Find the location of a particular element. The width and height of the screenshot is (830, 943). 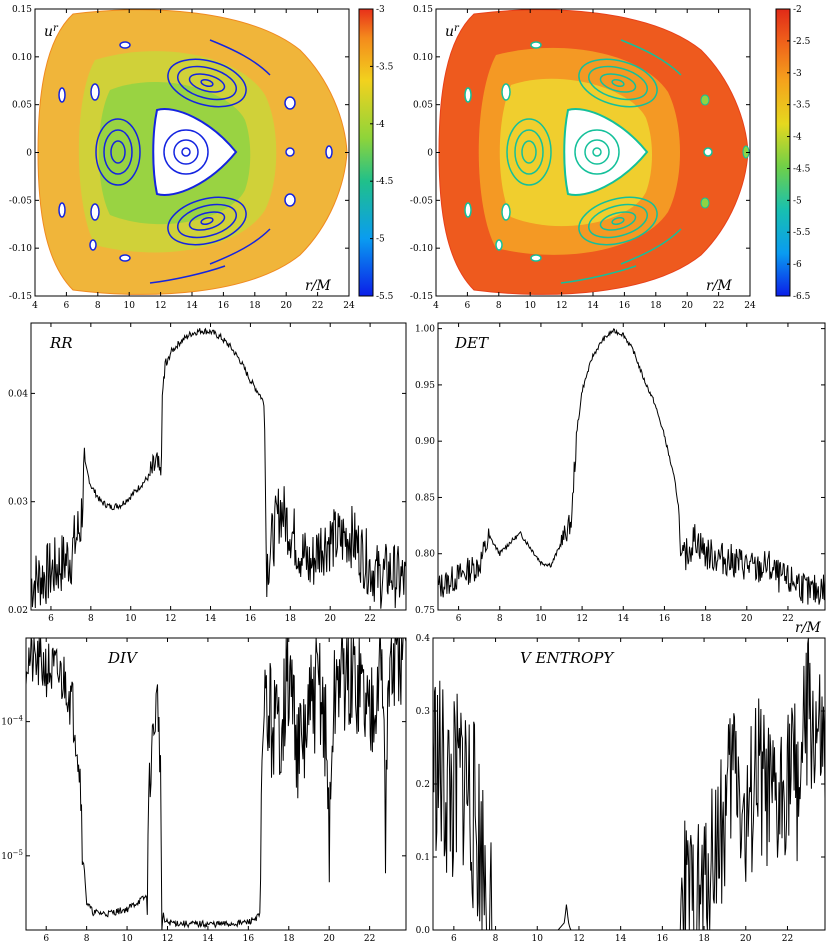

y-tick-label: 0.1 is located at coordinates (423, 858).